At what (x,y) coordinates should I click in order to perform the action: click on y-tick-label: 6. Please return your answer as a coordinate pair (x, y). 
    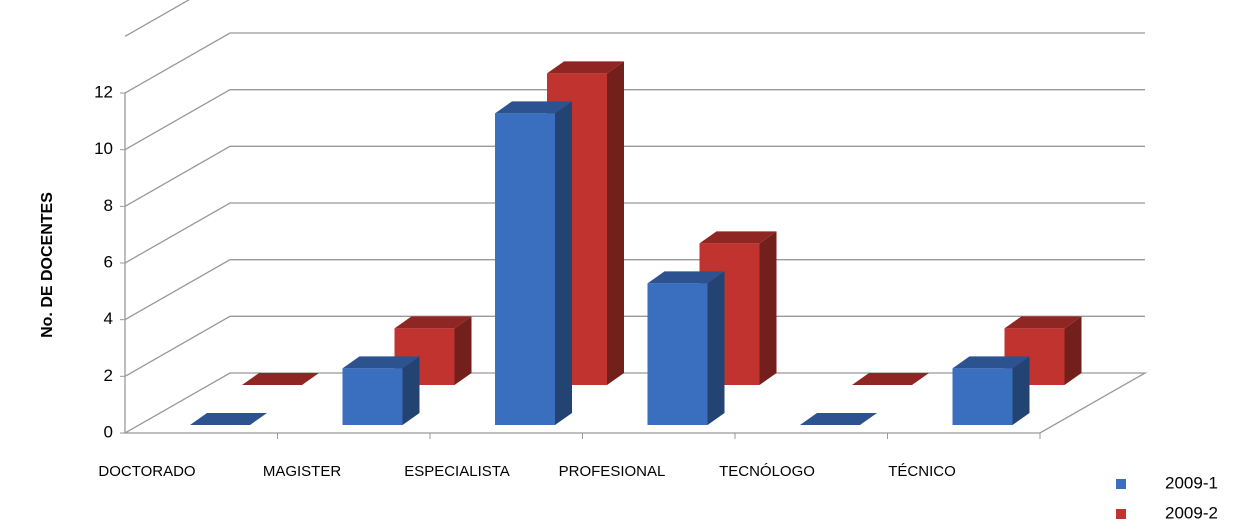
    Looking at the image, I should click on (108, 261).